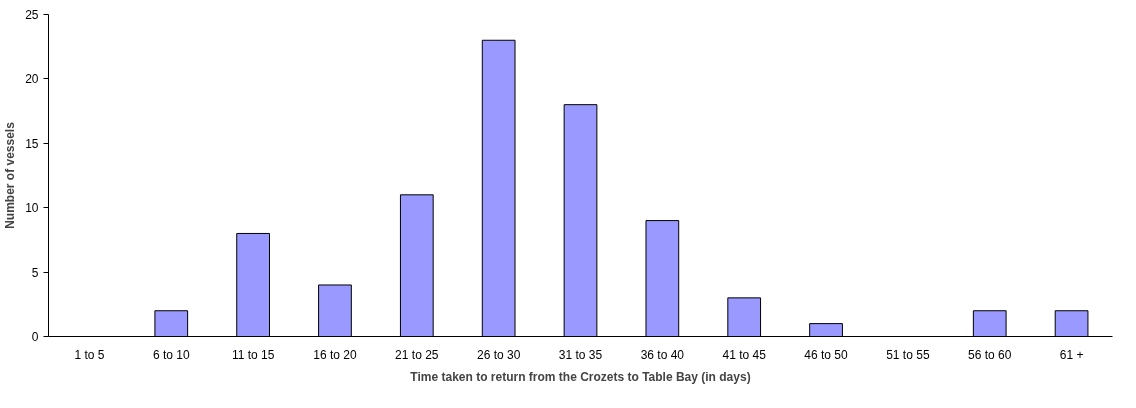 The height and width of the screenshot is (408, 1136). I want to click on y-axis-title: Number of vessels, so click(10, 175).